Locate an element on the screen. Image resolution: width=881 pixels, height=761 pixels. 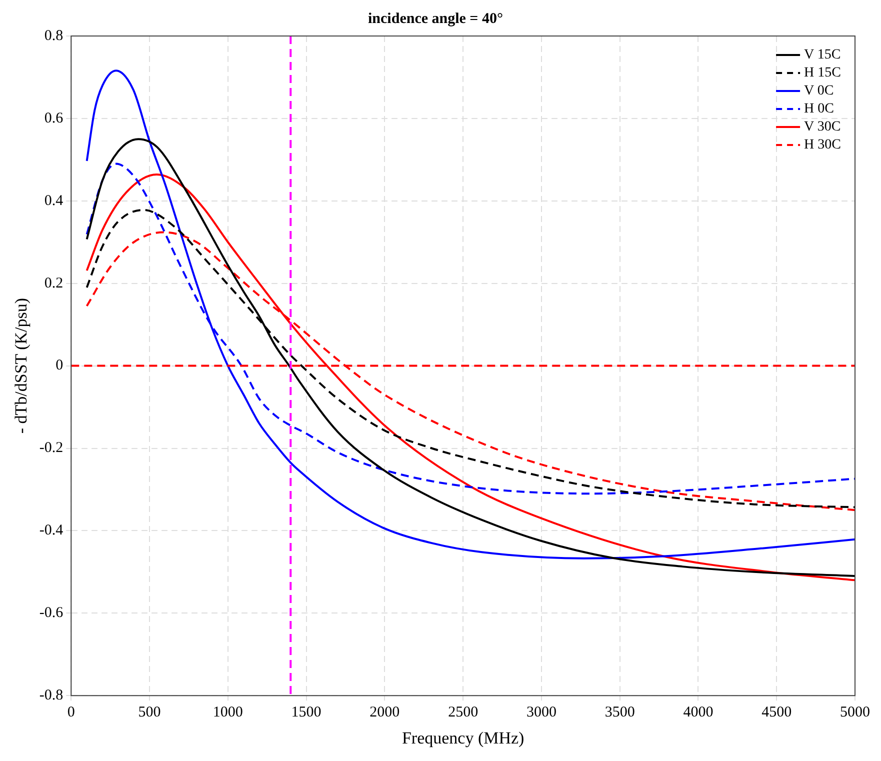
x-tick-label: 0 is located at coordinates (71, 712).